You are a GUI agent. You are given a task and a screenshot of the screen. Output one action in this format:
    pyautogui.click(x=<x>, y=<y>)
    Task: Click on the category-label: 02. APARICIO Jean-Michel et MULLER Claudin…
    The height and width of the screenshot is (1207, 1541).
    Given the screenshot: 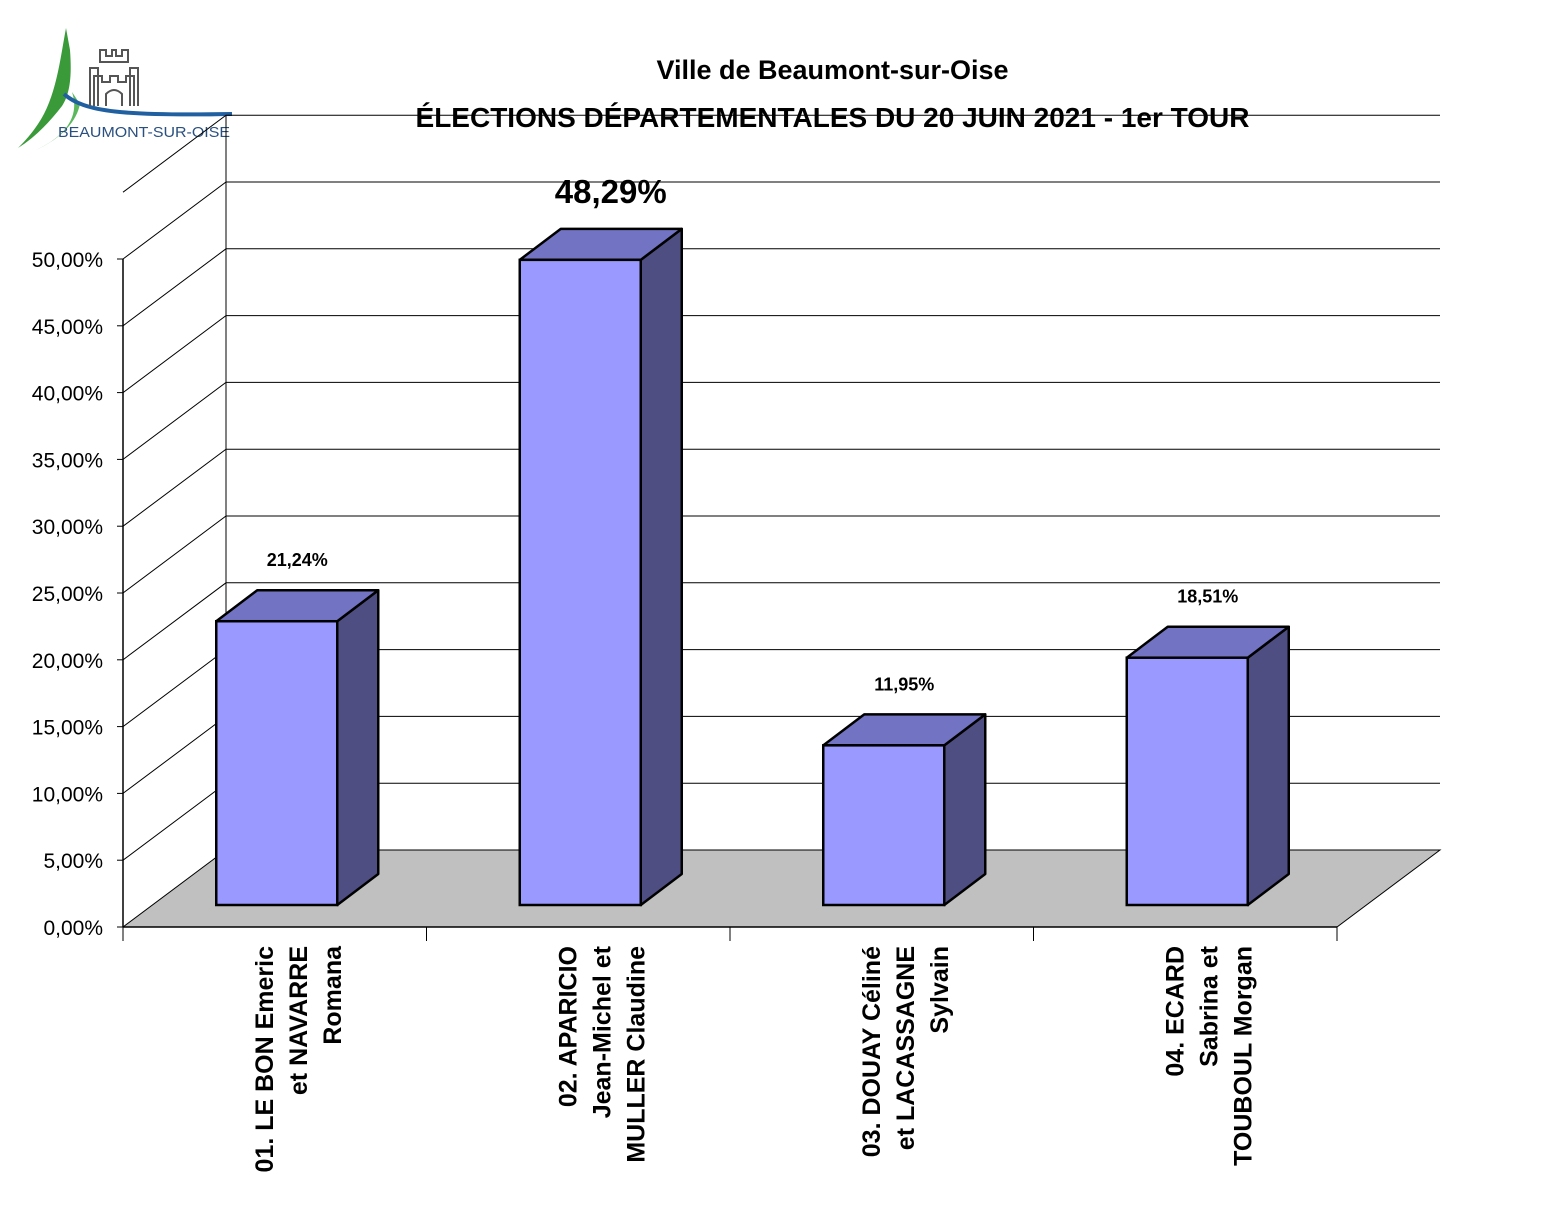 What is the action you would take?
    pyautogui.click(x=602, y=1053)
    